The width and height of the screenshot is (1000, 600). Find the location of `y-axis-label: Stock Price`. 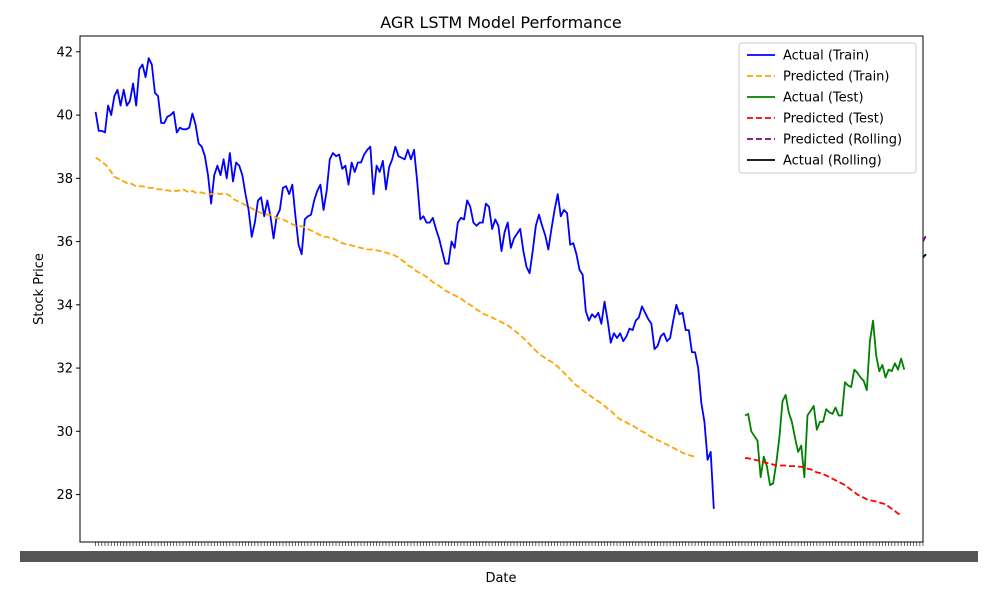

y-axis-label: Stock Price is located at coordinates (39, 289).